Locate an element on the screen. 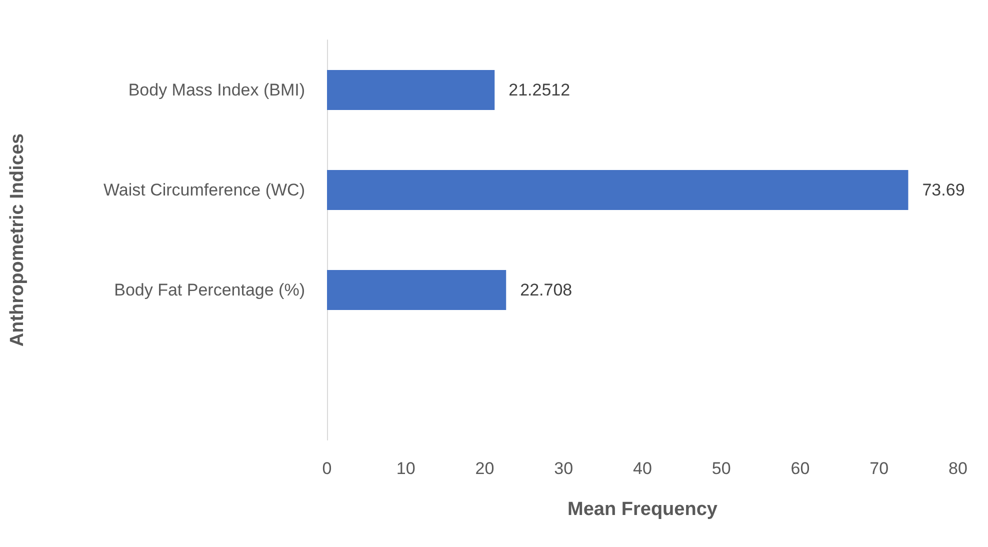 The image size is (988, 547). x-tick-label: 0 is located at coordinates (327, 468).